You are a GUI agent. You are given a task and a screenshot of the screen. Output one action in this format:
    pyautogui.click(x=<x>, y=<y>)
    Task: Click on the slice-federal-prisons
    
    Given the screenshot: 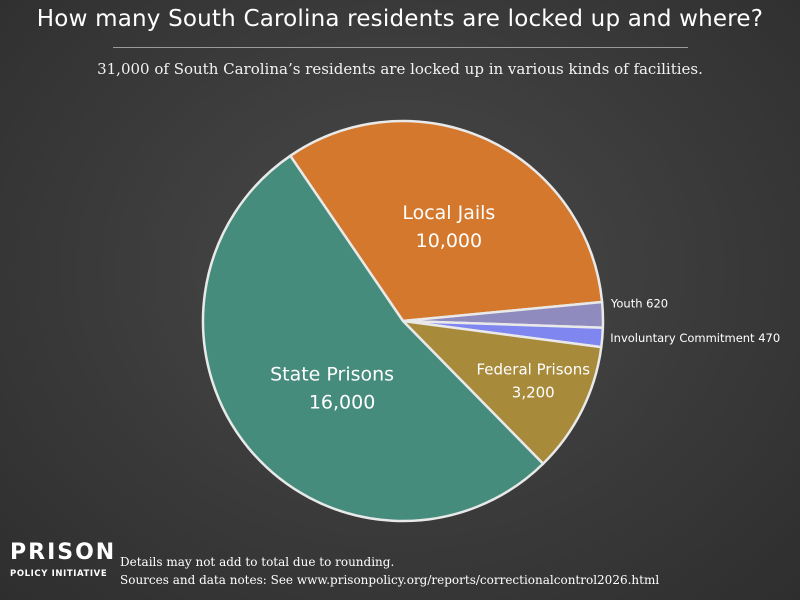 What is the action you would take?
    pyautogui.click(x=502, y=392)
    